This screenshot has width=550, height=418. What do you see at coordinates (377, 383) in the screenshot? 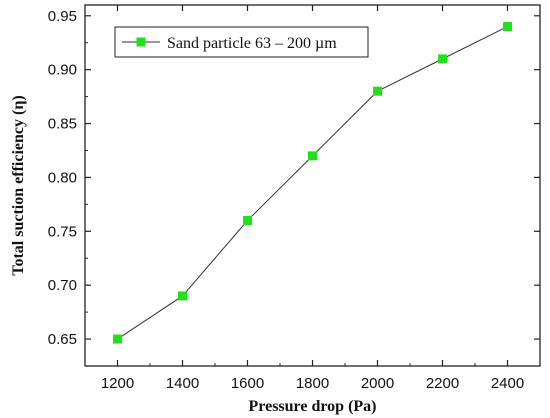
I see `x-tick-label: 2000` at bounding box center [377, 383].